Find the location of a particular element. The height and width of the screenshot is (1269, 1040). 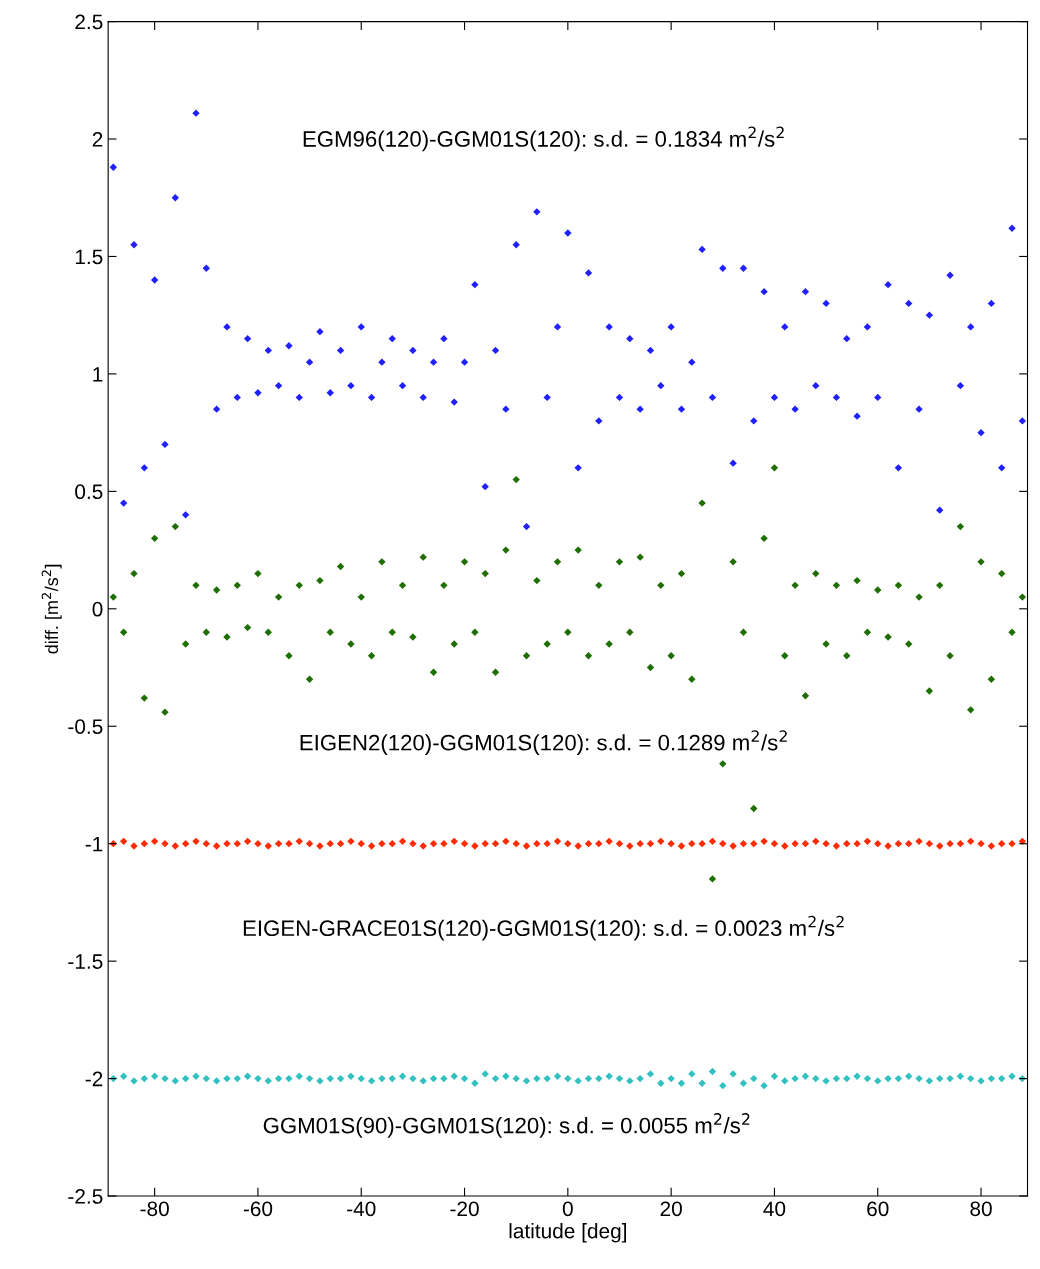

y-tick-label: 1.5 is located at coordinates (89, 257).